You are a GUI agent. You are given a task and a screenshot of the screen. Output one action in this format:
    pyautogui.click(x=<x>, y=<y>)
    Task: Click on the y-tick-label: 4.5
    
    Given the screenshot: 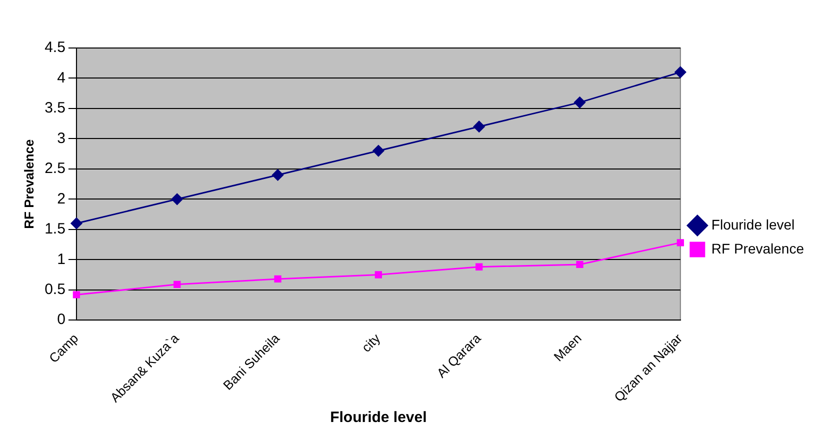 What is the action you would take?
    pyautogui.click(x=55, y=47)
    